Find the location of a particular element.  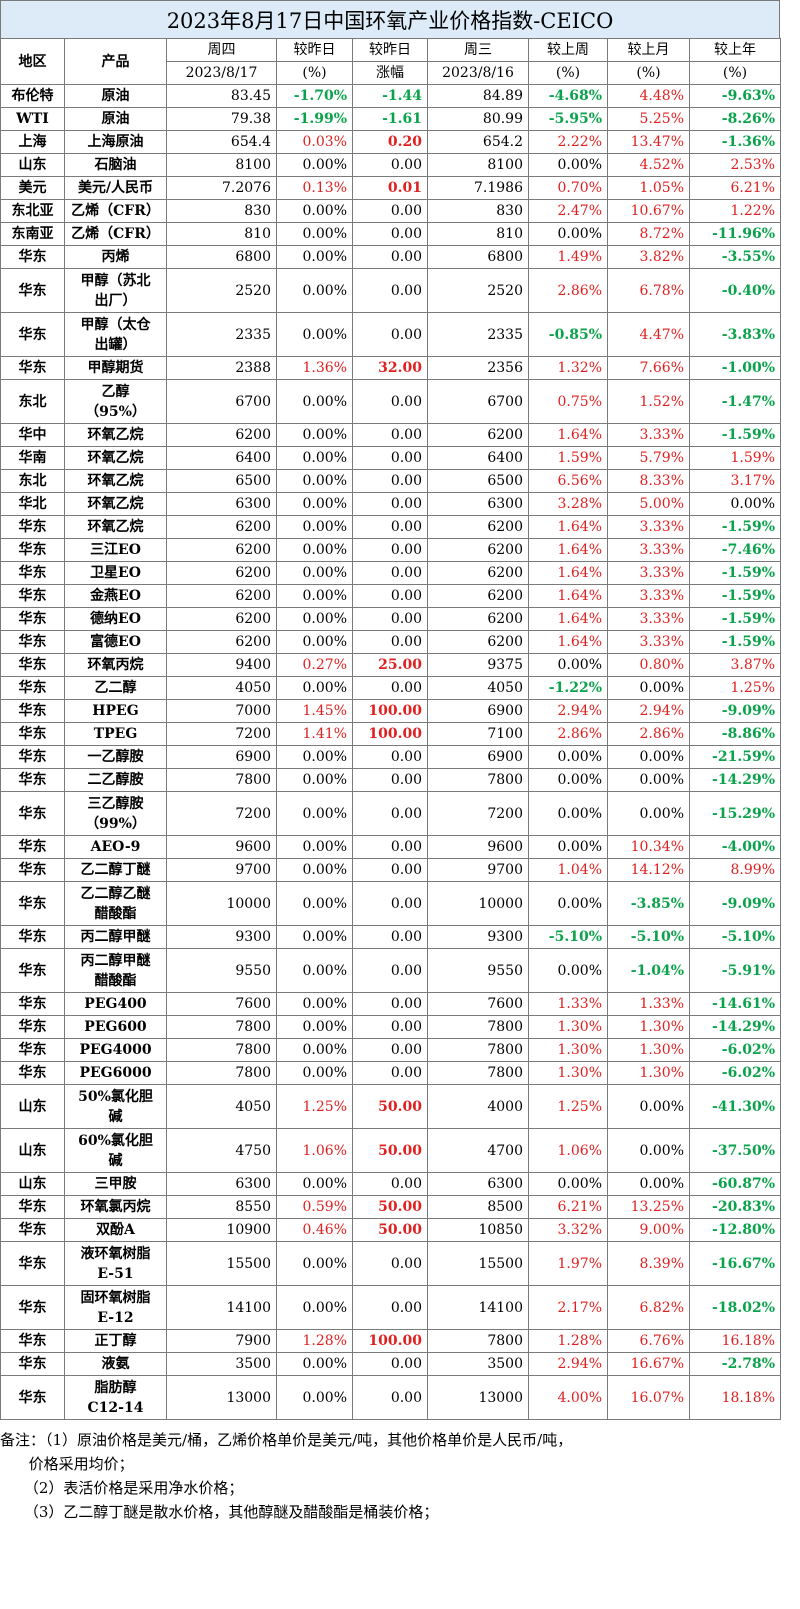

year-change-cell: -1.59% is located at coordinates (735, 642).